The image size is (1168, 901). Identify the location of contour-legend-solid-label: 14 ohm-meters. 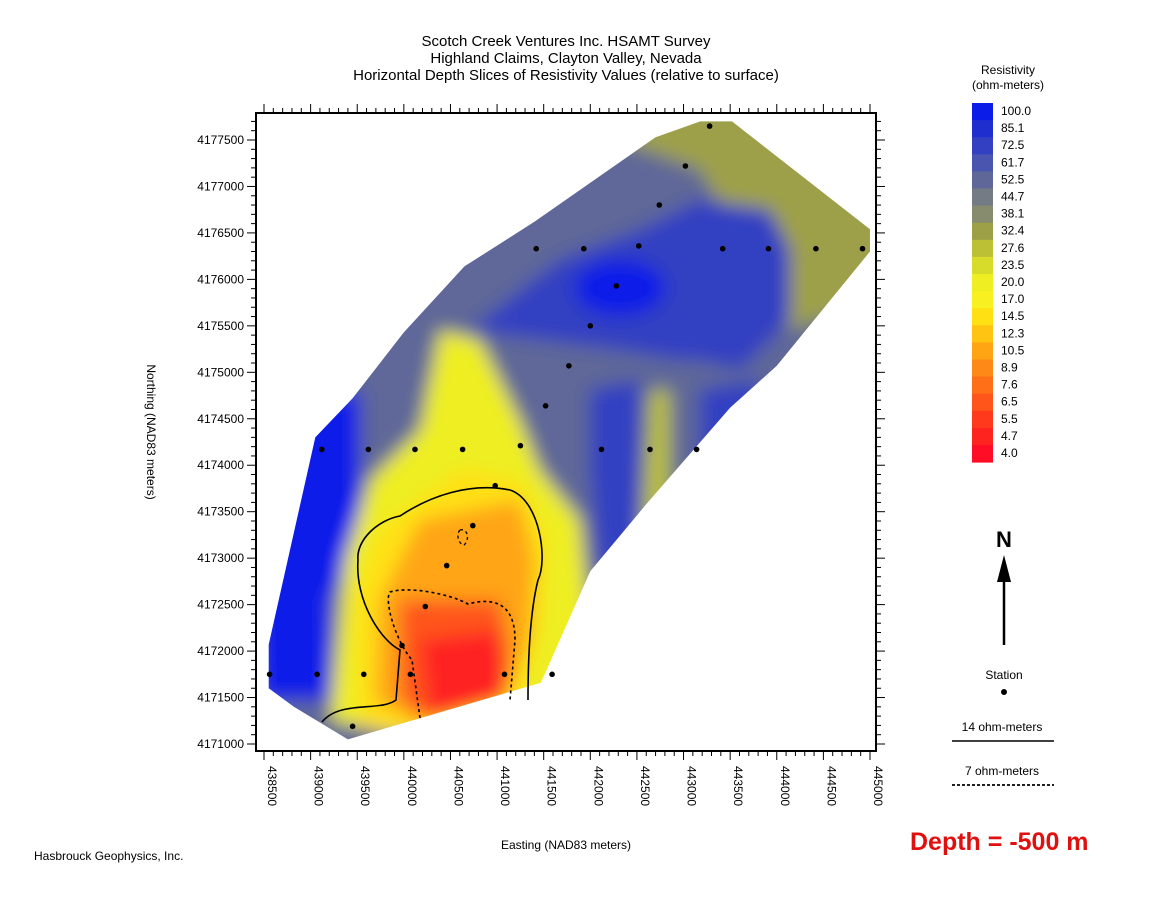
(1002, 727).